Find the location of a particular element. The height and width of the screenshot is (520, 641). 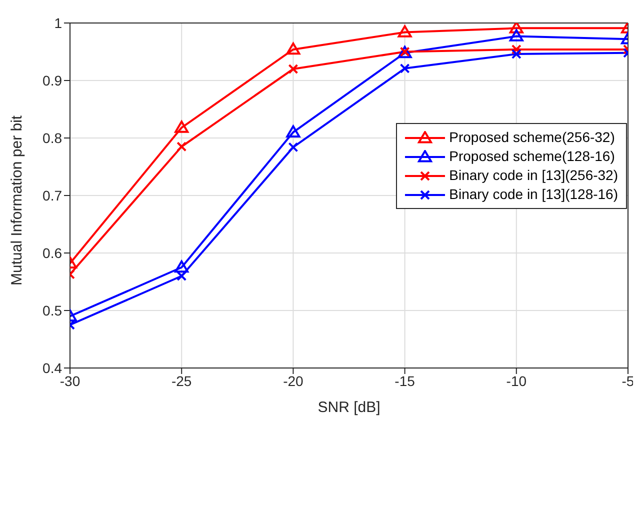

legend-label: Proposed scheme(256-32) is located at coordinates (532, 137).